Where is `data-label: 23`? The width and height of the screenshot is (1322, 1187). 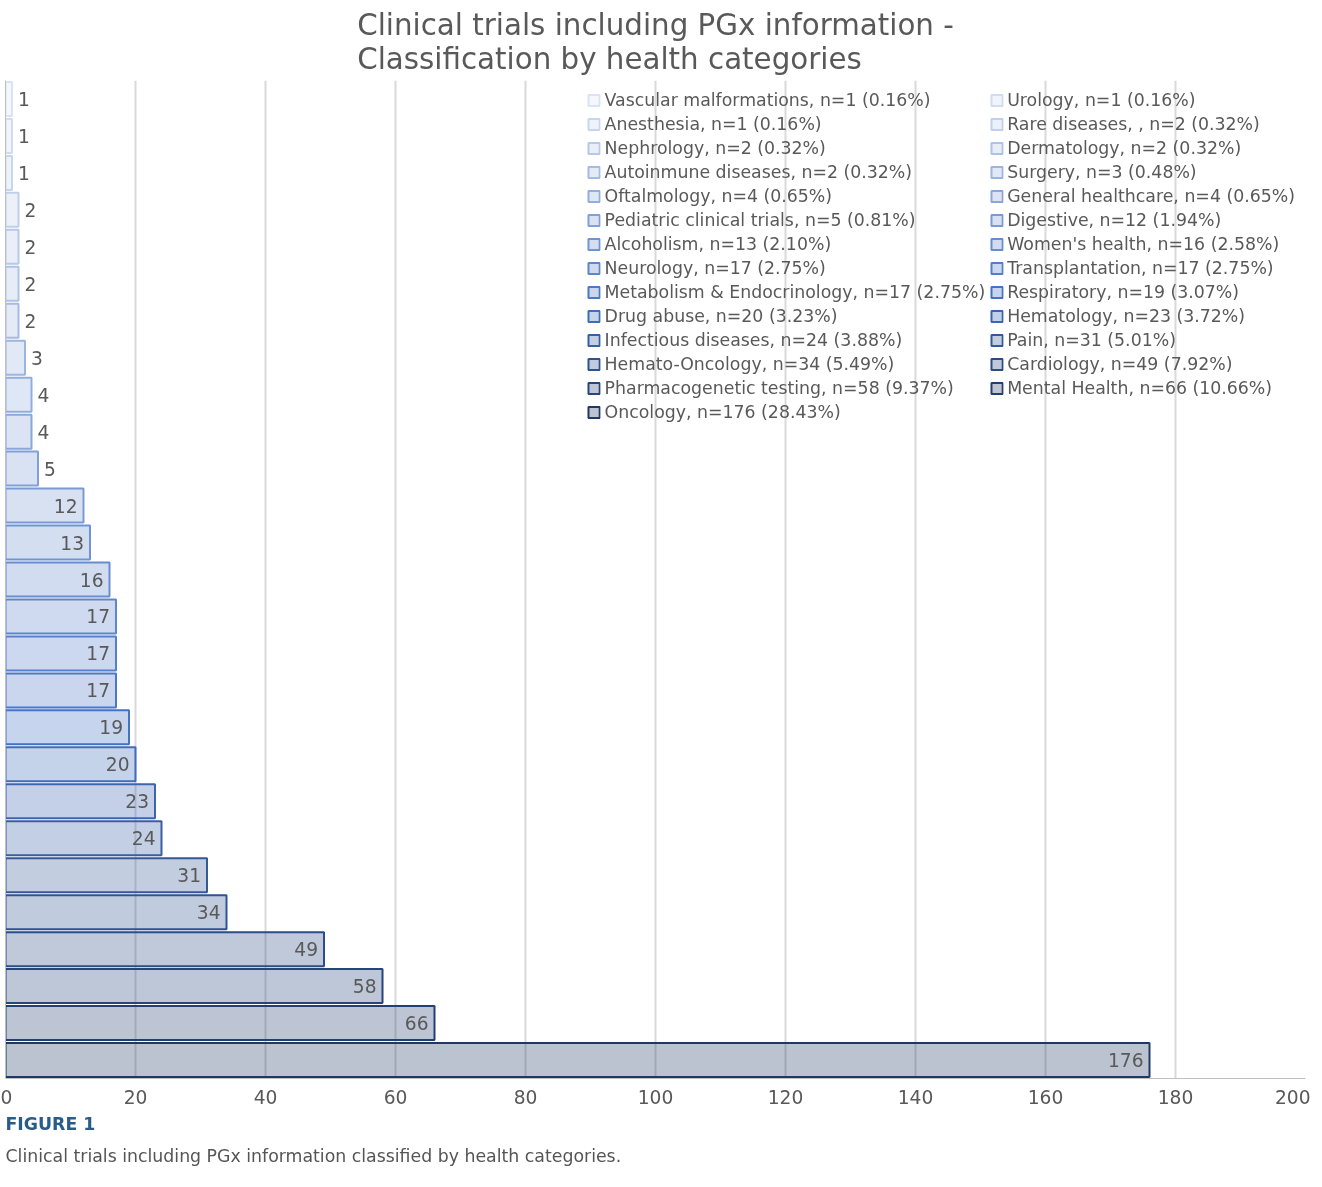 data-label: 23 is located at coordinates (137, 802).